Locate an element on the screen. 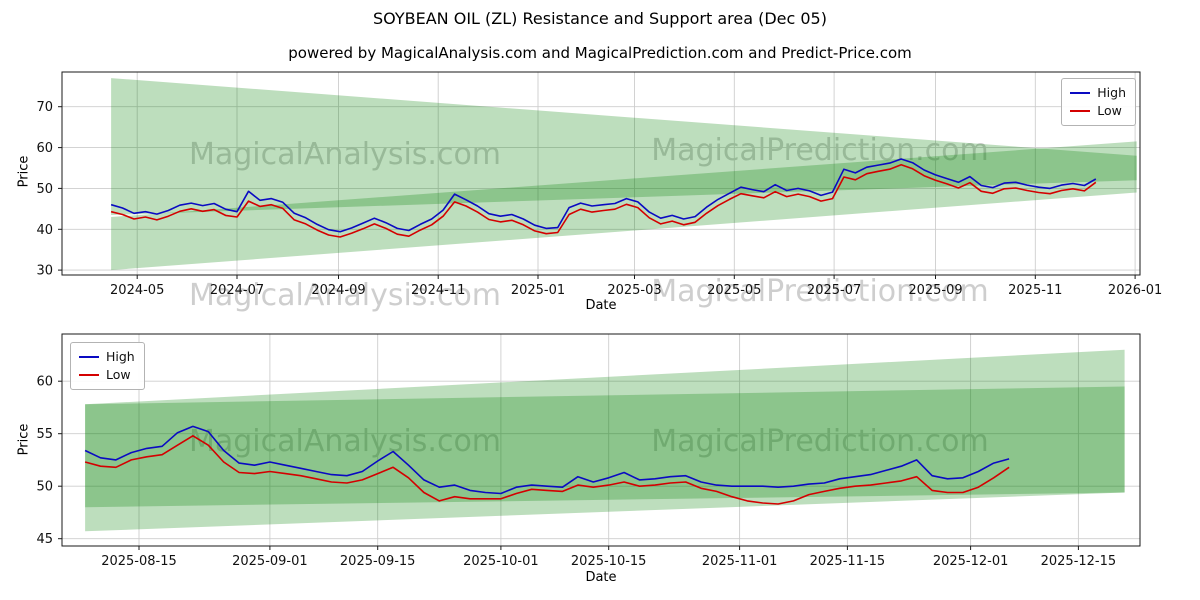 This screenshot has height=600, width=1200. legend-main: High Low is located at coordinates (1098, 102).